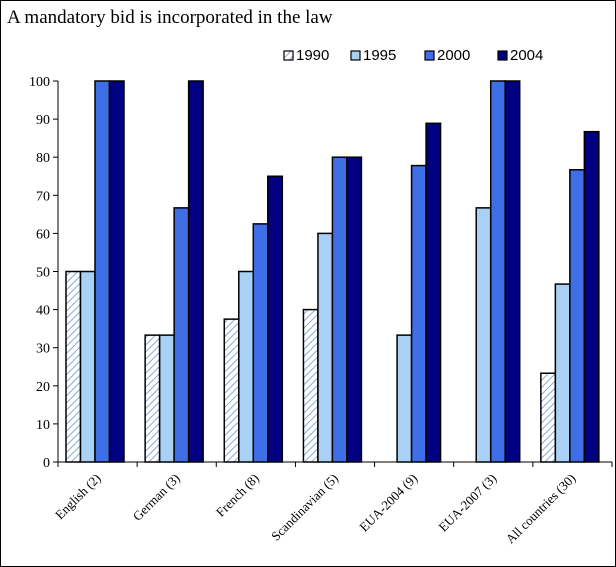  I want to click on x-tick-label: Scandinavian (5), so click(304, 507).